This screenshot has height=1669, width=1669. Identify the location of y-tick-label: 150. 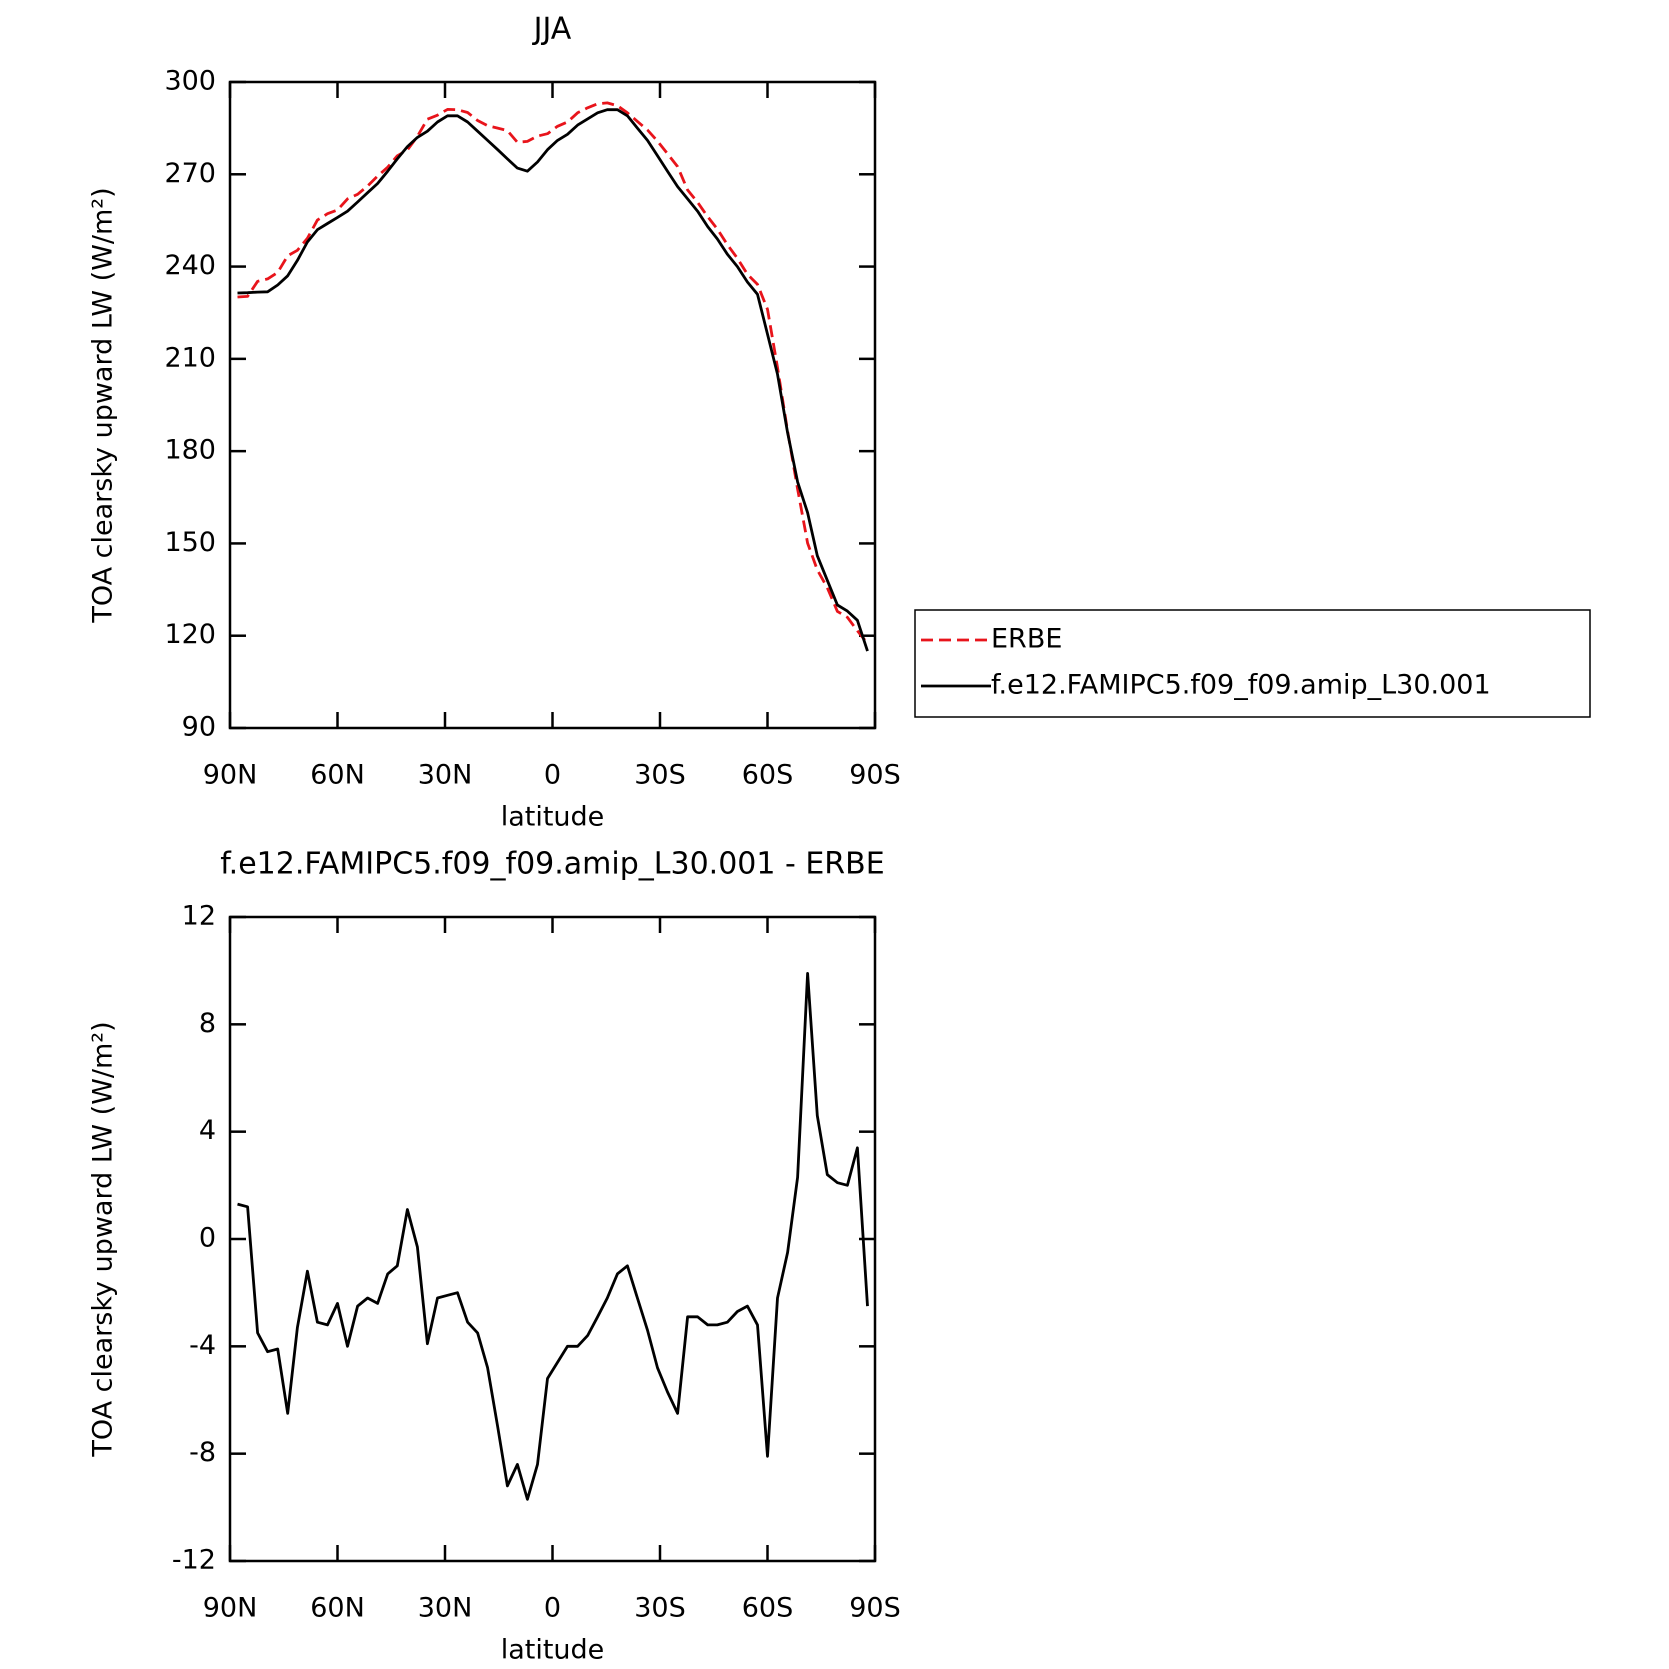
(190, 542).